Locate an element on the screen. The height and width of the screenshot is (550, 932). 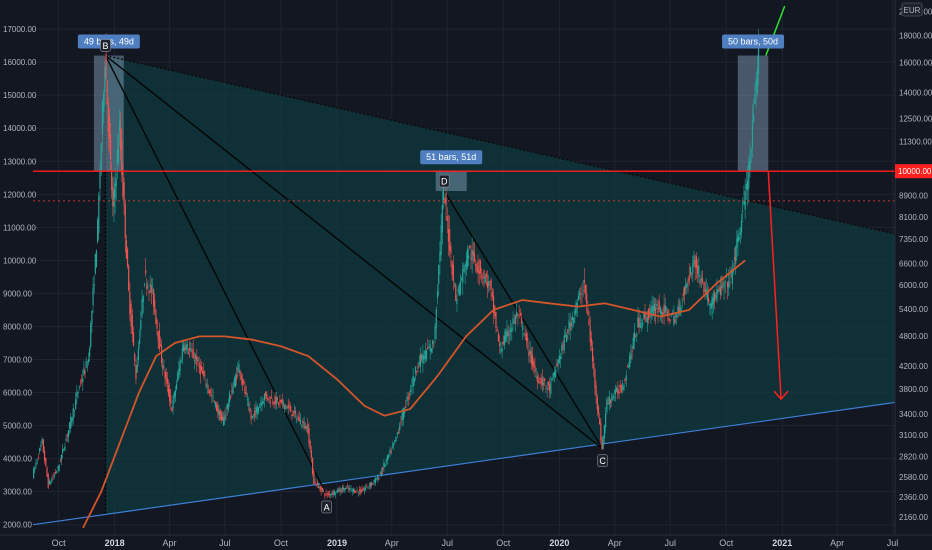
right-tick-label: 14000.00 is located at coordinates (915, 93).